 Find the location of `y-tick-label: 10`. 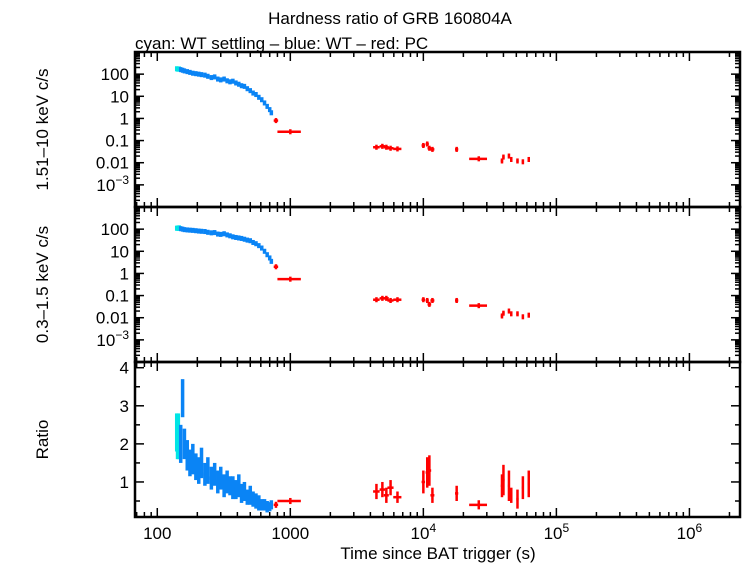

y-tick-label: 10 is located at coordinates (119, 251).